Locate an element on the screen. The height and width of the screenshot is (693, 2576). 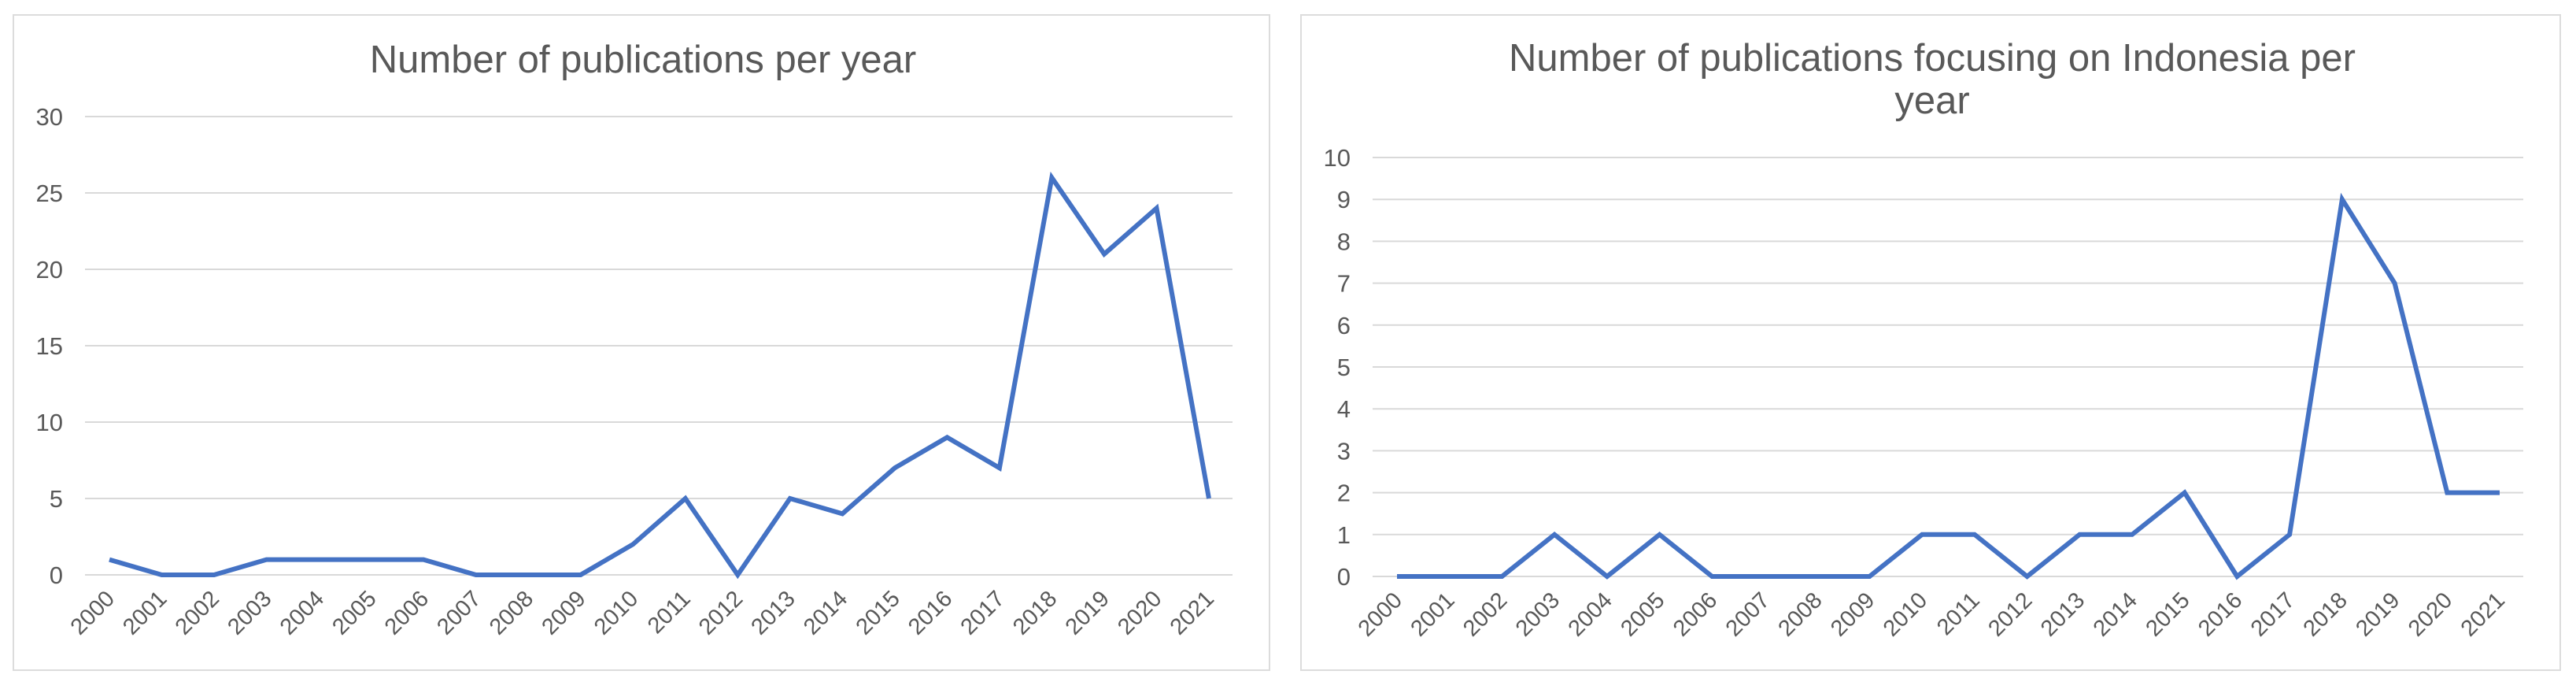
y-tick-label: 7 is located at coordinates (1344, 284).